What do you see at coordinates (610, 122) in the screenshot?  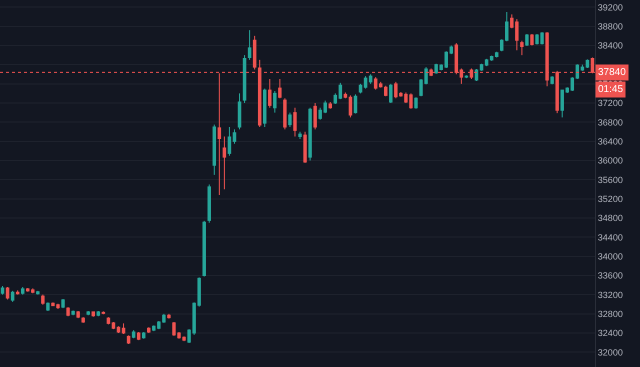 I see `y-tick-label: 36800` at bounding box center [610, 122].